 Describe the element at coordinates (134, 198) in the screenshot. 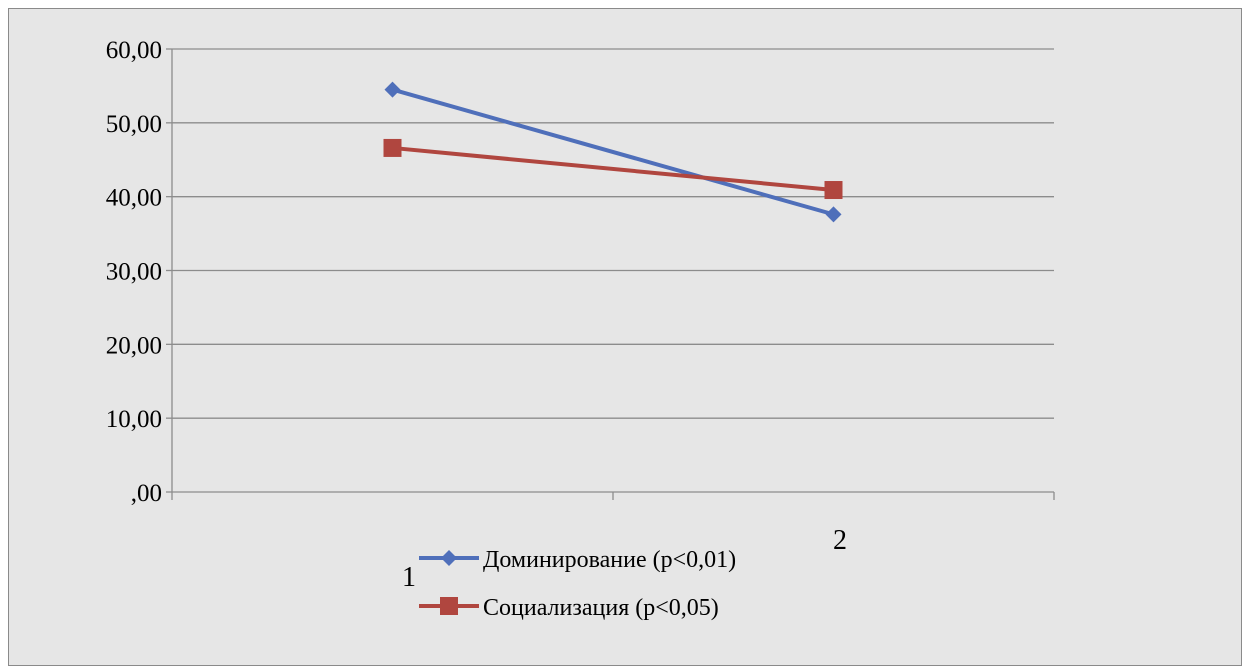

I see `y-tick-label: 40,00` at that location.